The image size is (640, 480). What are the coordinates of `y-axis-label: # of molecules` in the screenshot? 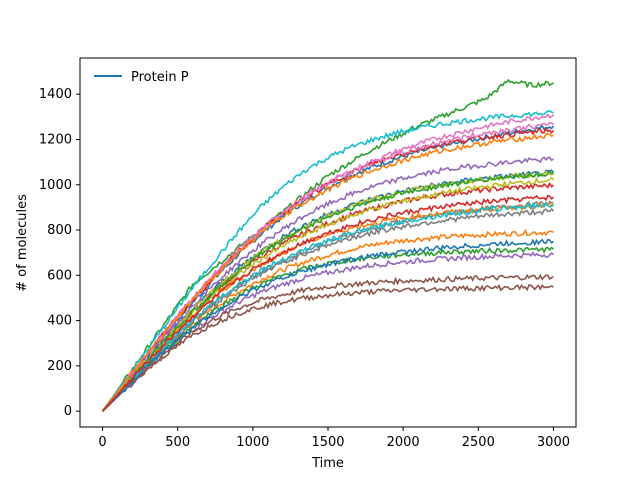 It's located at (22, 243).